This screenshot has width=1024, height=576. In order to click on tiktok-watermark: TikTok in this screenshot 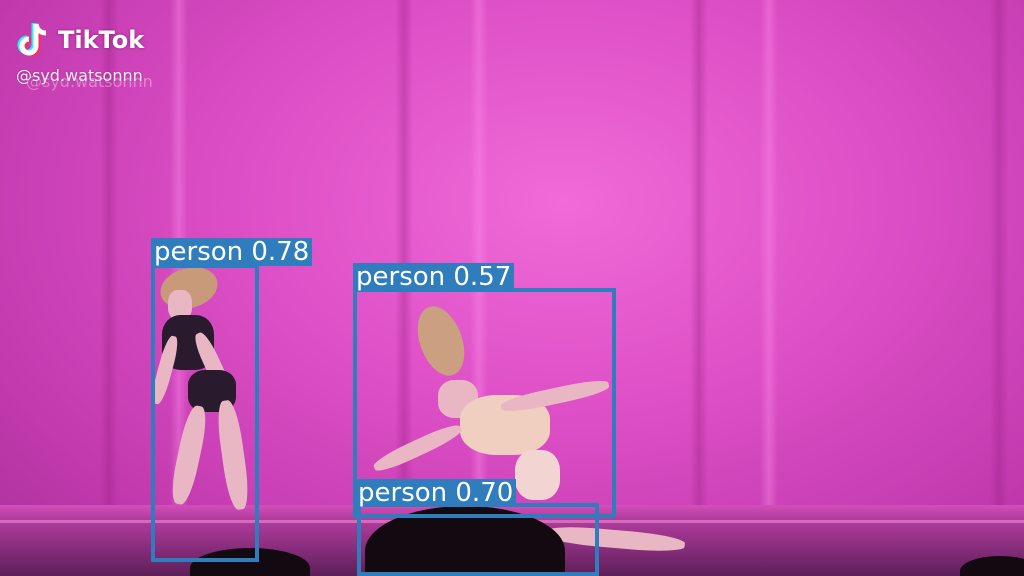, I will do `click(80, 40)`.